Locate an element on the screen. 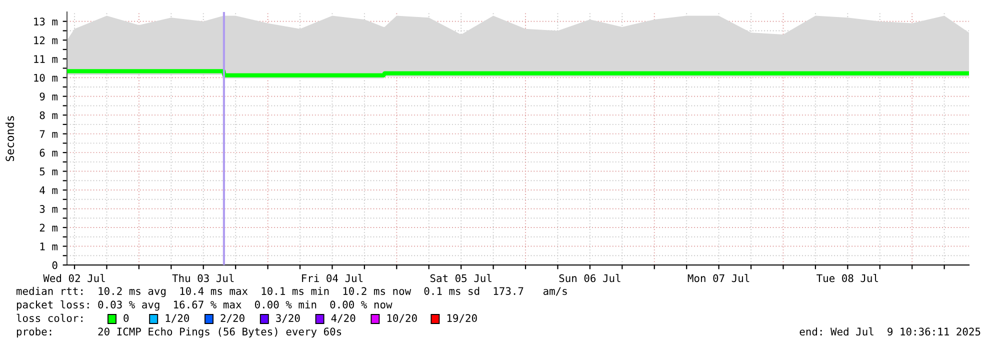 This screenshot has height=347, width=997. y-axis-title: Seconds is located at coordinates (9, 139).